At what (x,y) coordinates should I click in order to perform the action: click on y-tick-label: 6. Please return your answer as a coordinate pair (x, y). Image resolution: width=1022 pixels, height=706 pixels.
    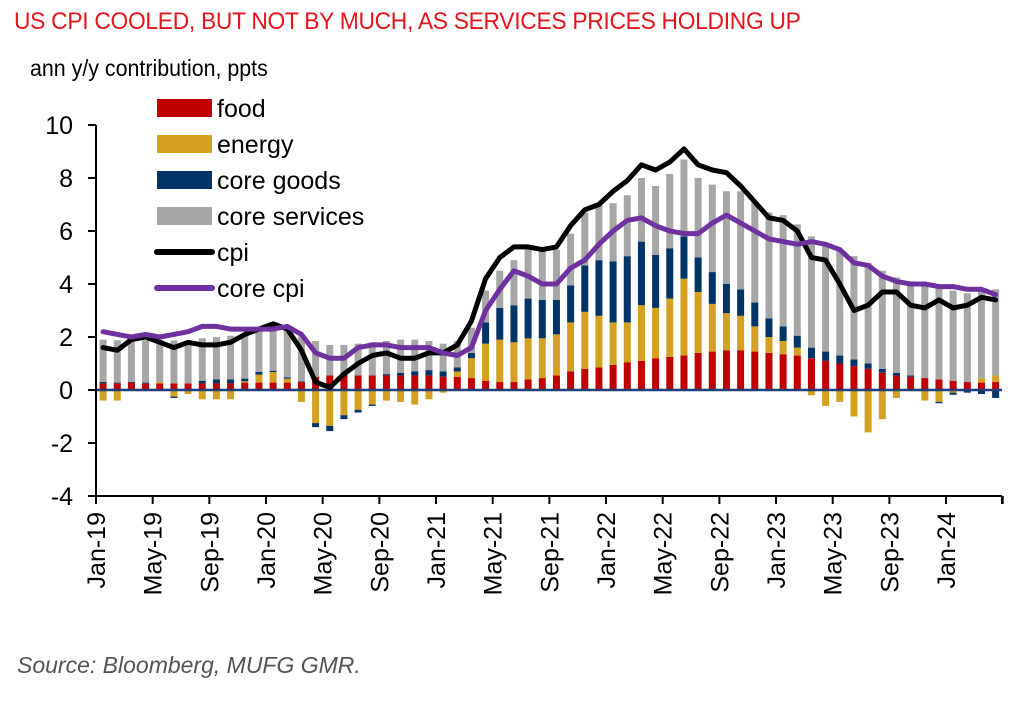
    Looking at the image, I should click on (66, 232).